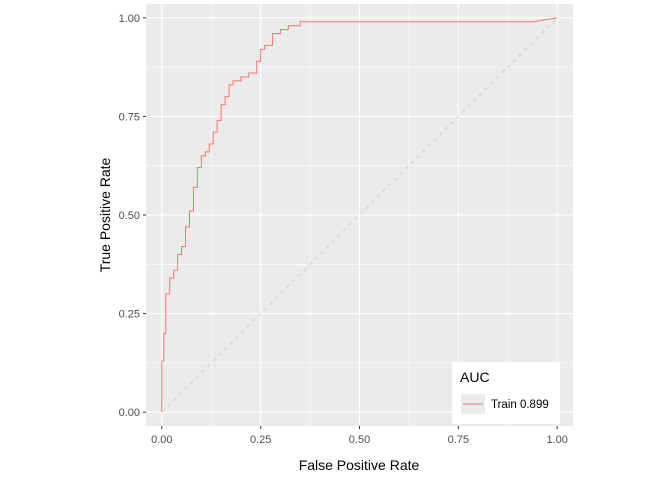  Describe the element at coordinates (359, 440) in the screenshot. I see `x-tick-label: 0.50` at that location.